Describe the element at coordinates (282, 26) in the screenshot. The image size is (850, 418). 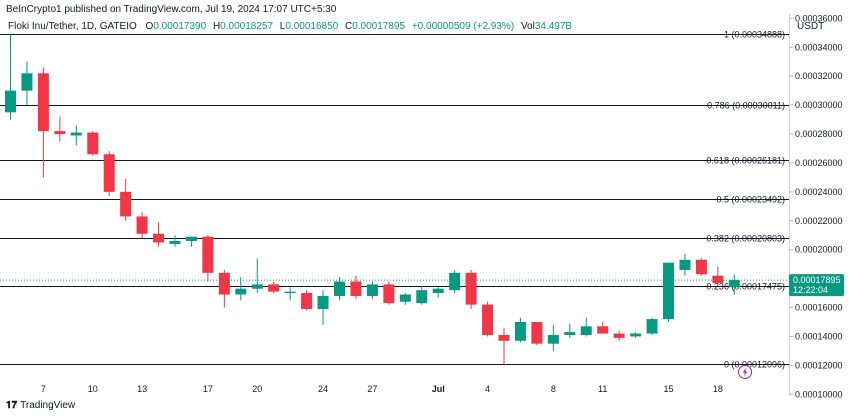
I see `low-key: L` at that location.